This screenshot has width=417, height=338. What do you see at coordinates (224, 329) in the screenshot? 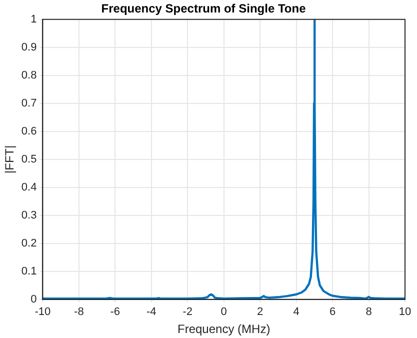
I see `x-axis-title: Frequency (MHz)` at bounding box center [224, 329].